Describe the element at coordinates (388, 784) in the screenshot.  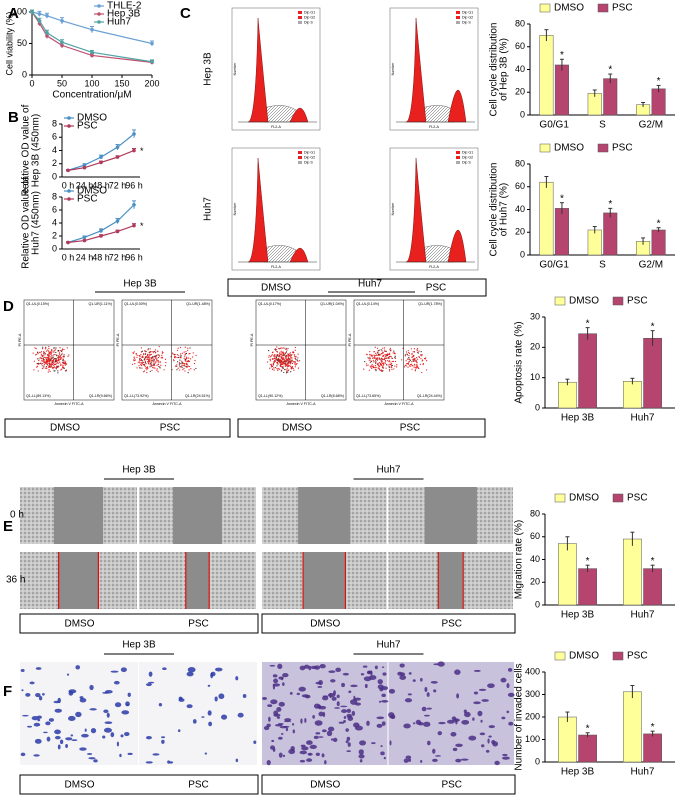
I see `column-box` at that location.